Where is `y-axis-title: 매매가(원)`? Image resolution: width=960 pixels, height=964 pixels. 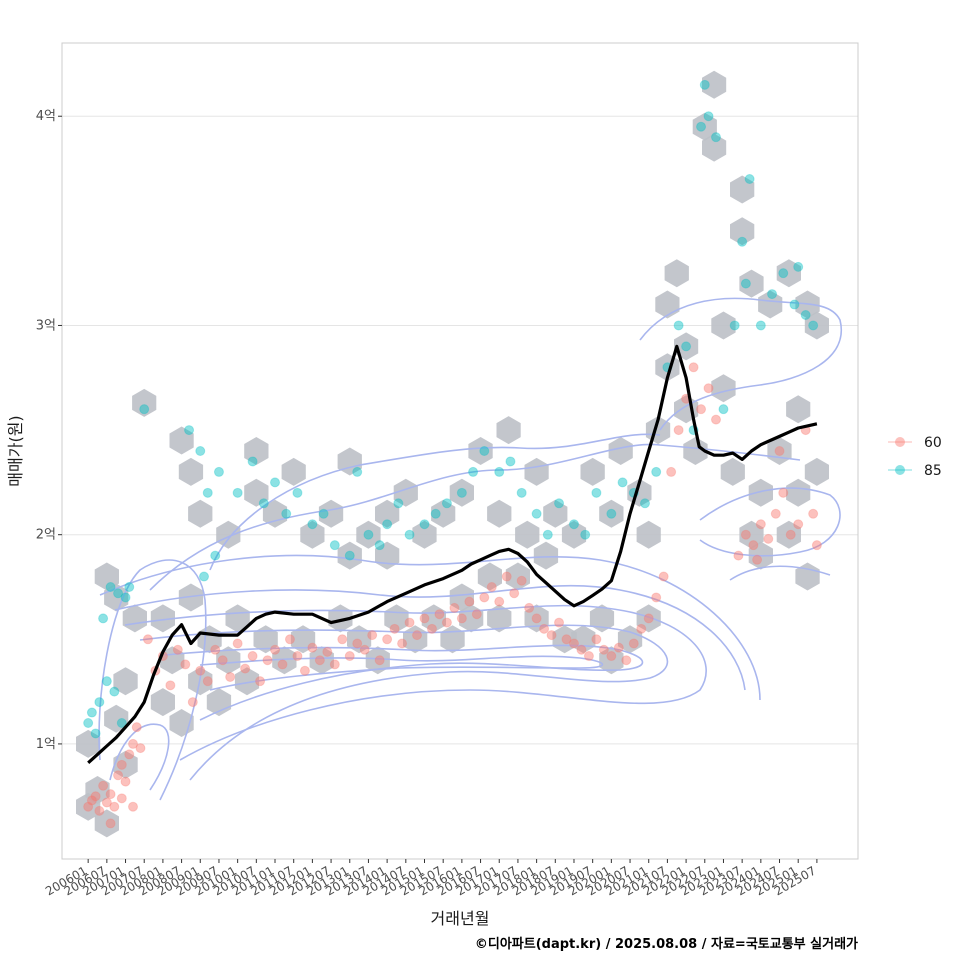 y-axis-title: 매매가(원) is located at coordinates (15, 450).